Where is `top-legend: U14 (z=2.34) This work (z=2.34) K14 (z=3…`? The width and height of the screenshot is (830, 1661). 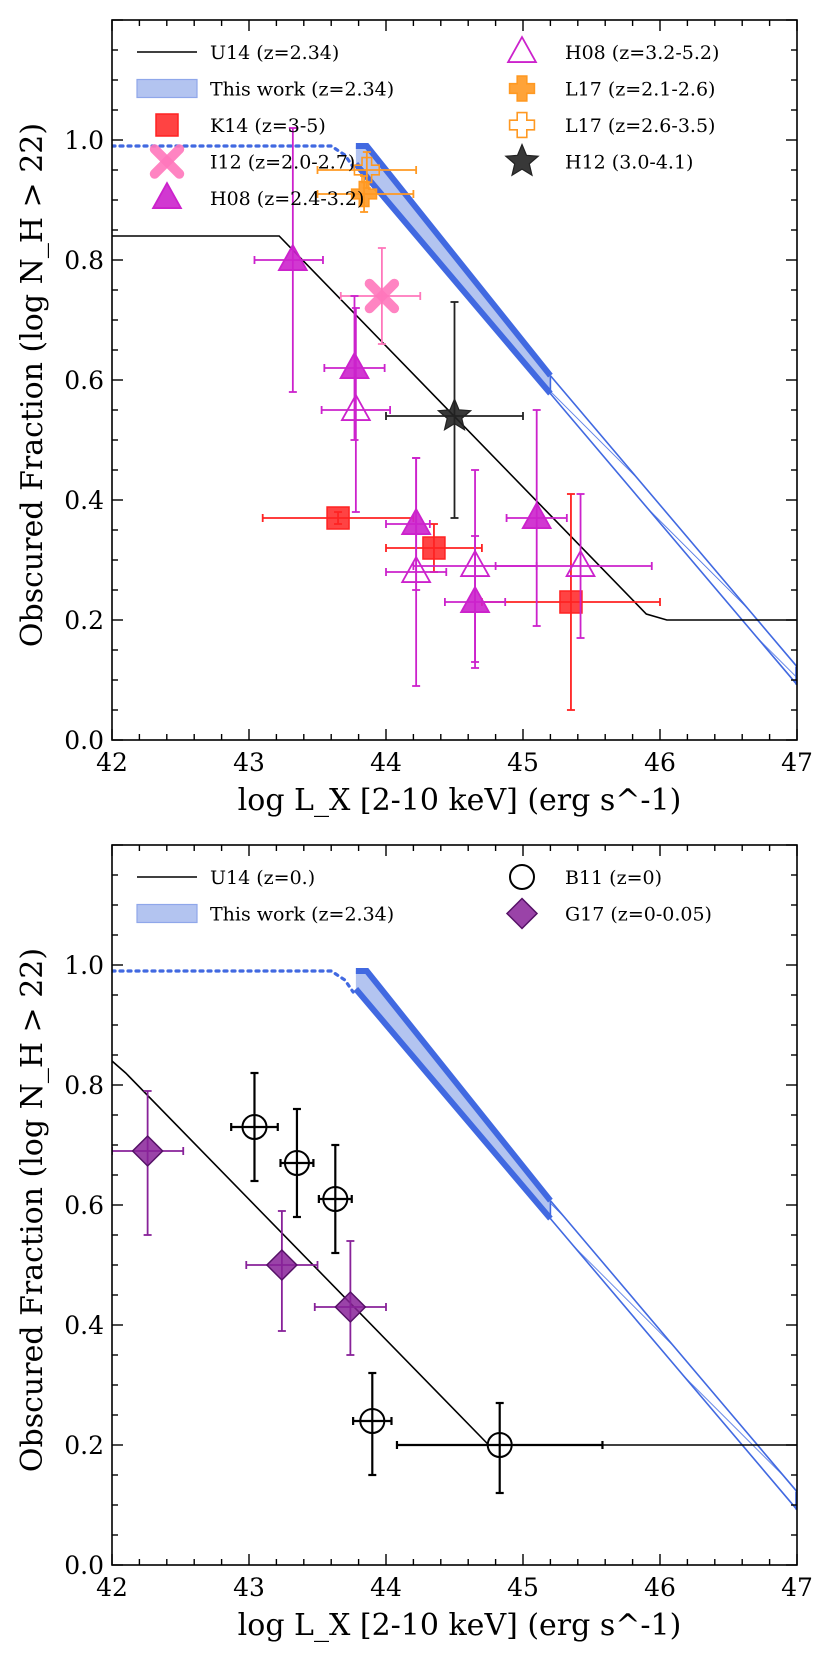 top-legend: U14 (z=2.34) This work (z=2.34) K14 (z=3… is located at coordinates (427, 122).